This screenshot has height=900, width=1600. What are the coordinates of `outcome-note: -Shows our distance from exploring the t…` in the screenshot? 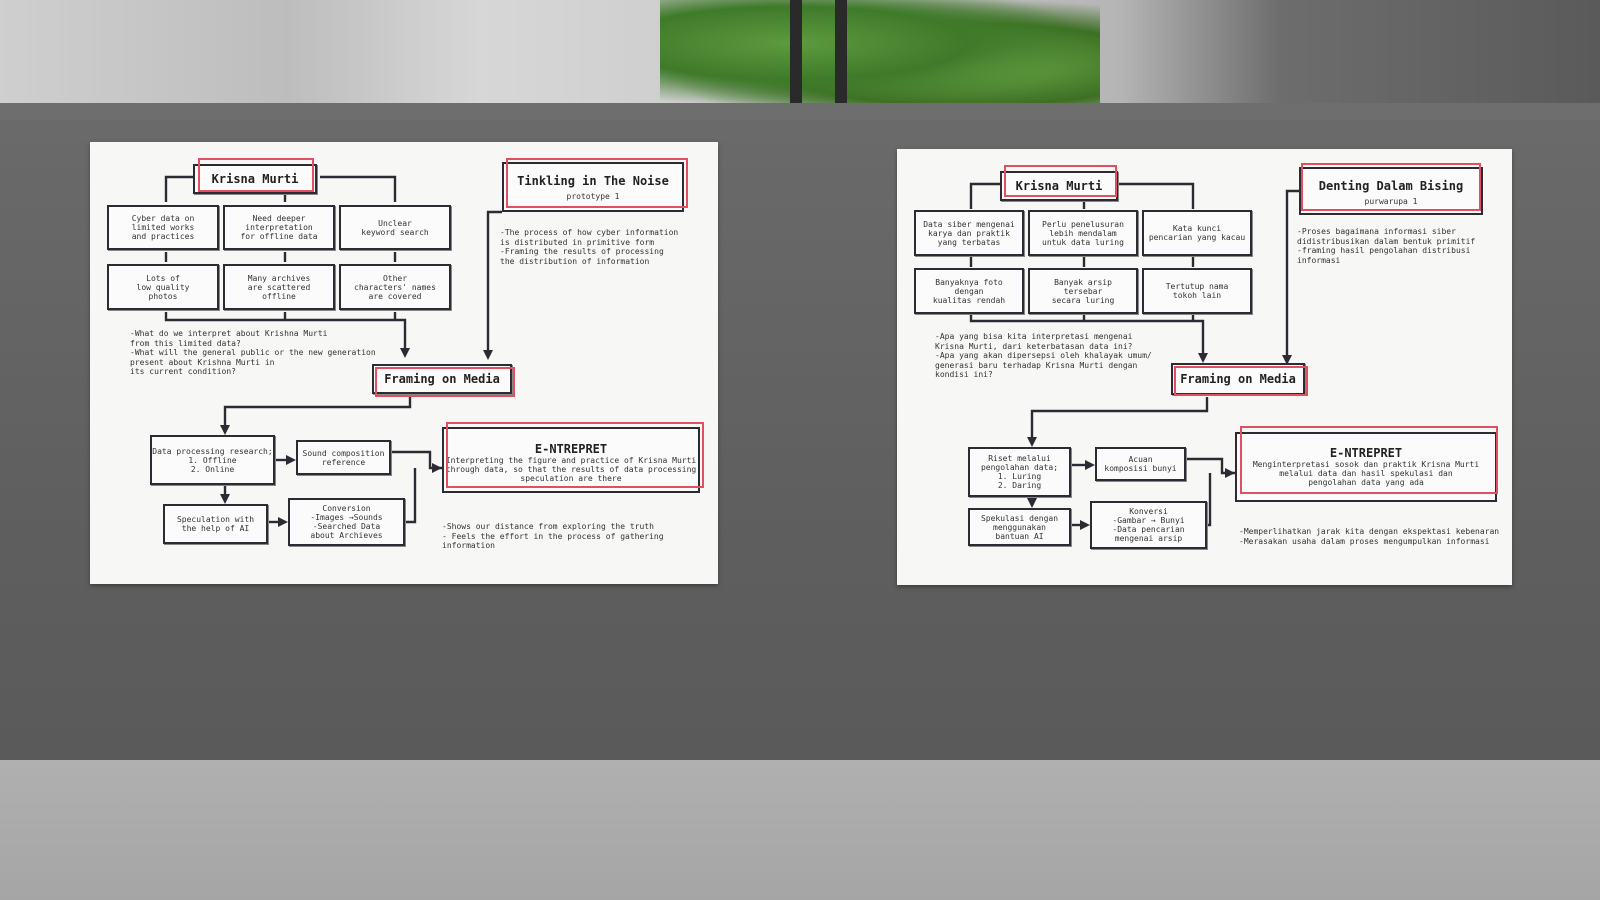 It's located at (553, 536).